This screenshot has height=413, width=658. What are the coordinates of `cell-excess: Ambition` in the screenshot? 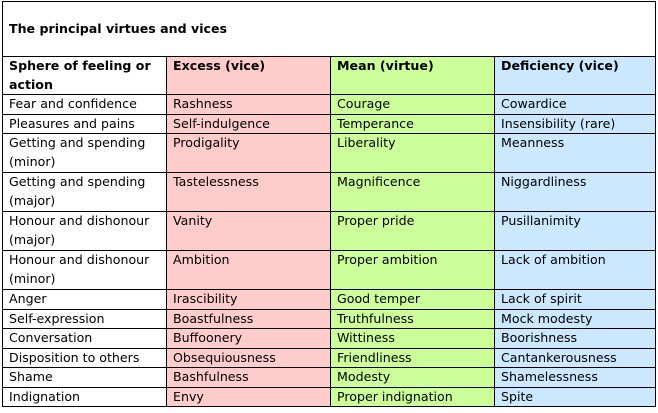 It's located at (248, 270).